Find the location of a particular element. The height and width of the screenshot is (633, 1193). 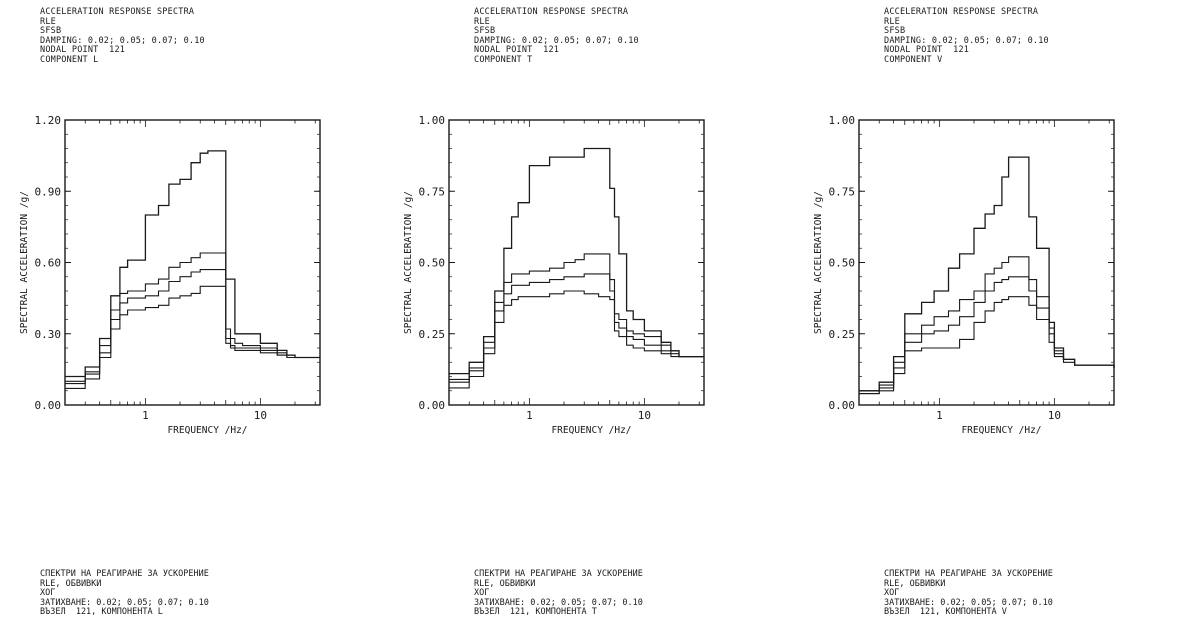

header-line: COMPONENT L is located at coordinates (69, 59).